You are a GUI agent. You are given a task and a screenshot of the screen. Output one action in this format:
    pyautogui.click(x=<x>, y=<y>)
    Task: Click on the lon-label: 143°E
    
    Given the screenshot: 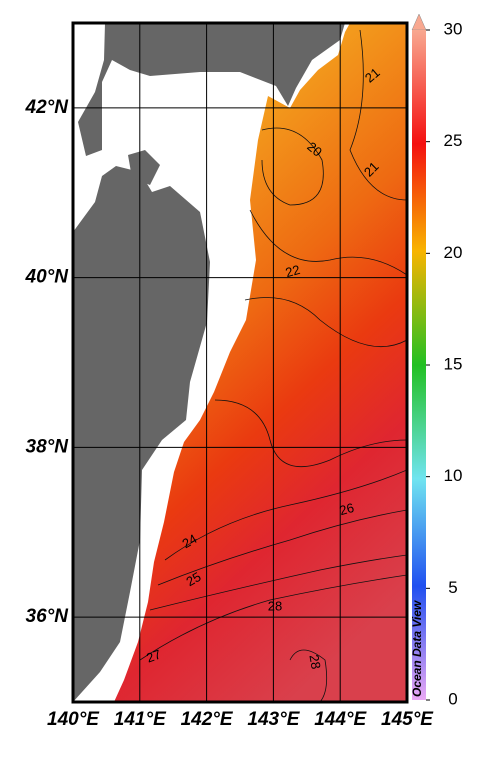 What is the action you would take?
    pyautogui.click(x=273, y=719)
    